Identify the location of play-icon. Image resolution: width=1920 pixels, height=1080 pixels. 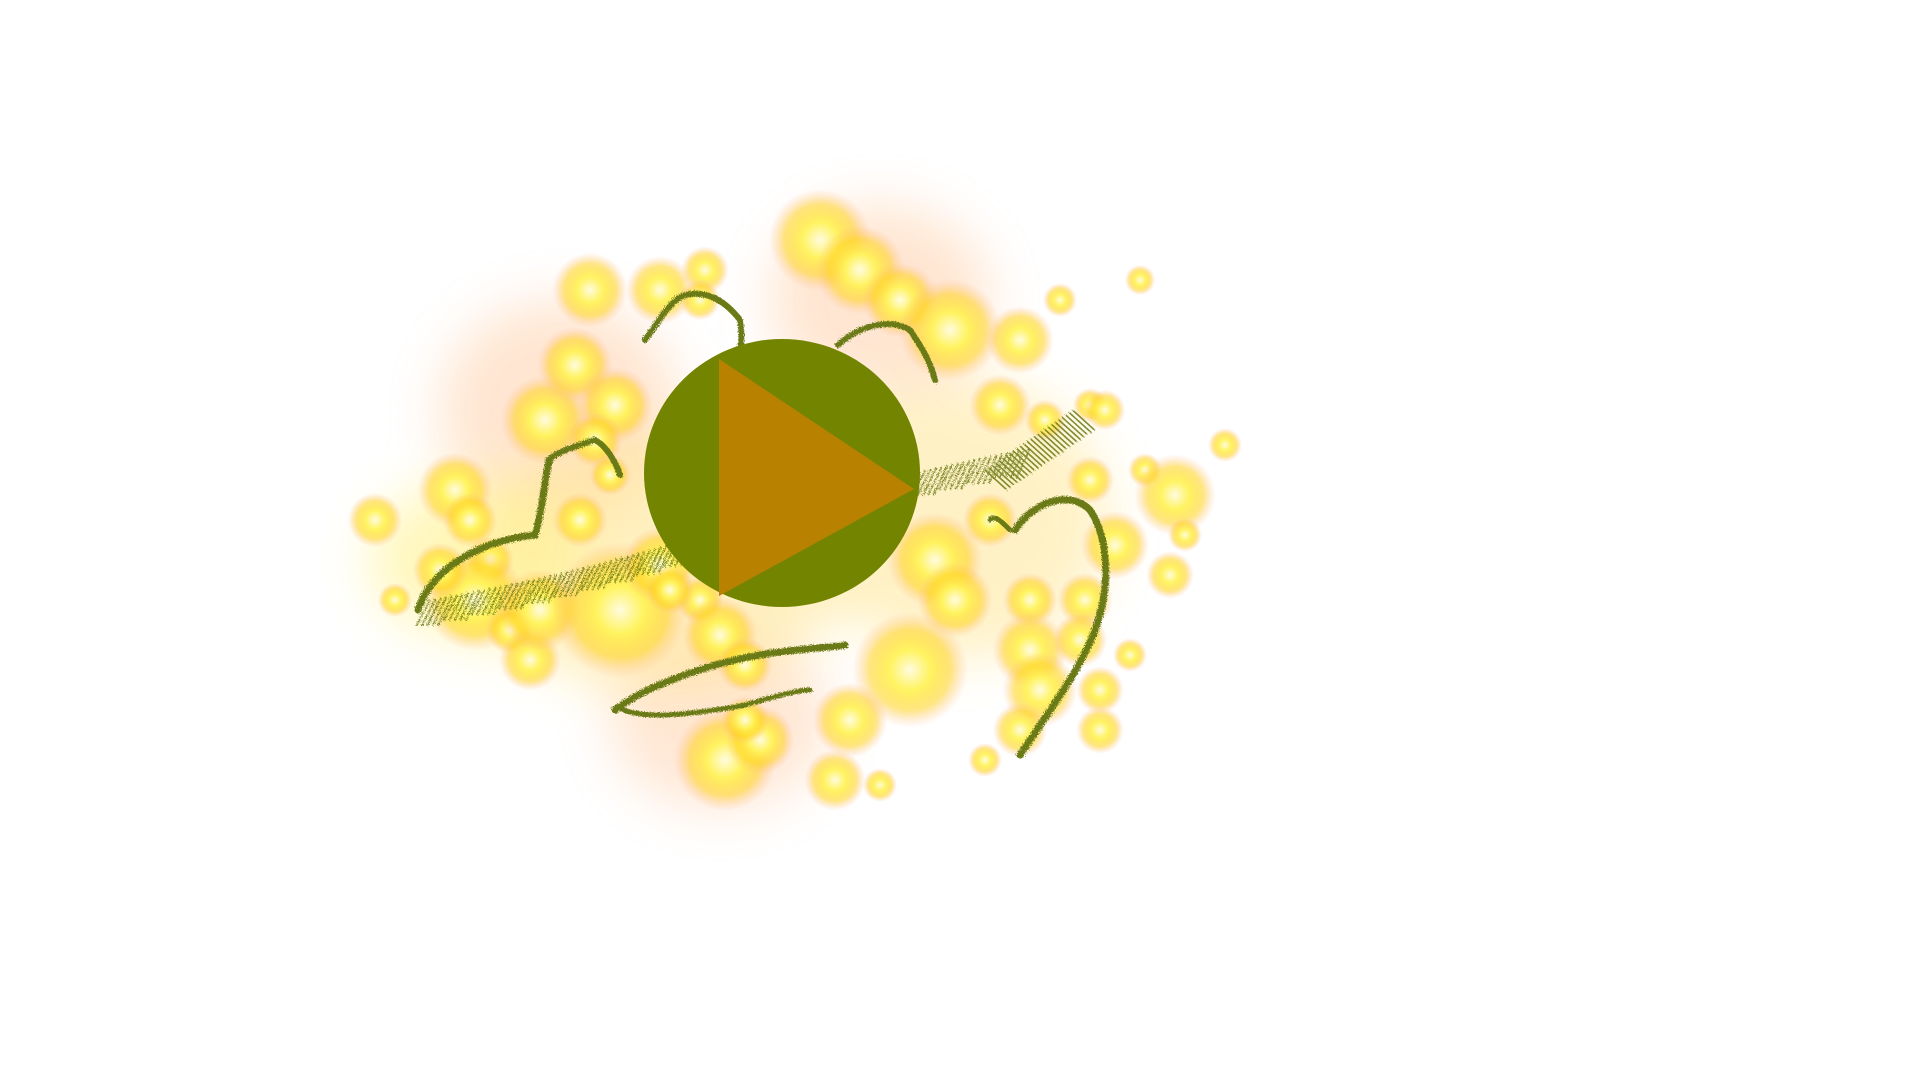
(782, 473).